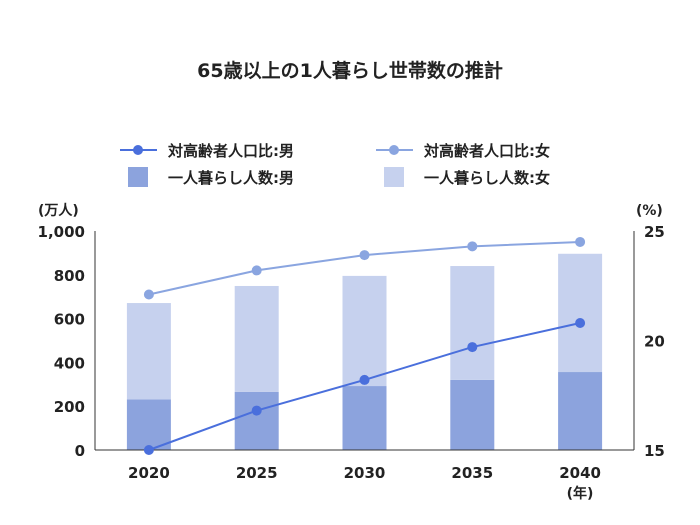  What do you see at coordinates (580, 493) in the screenshot?
I see `x-axis-label: (年)` at bounding box center [580, 493].